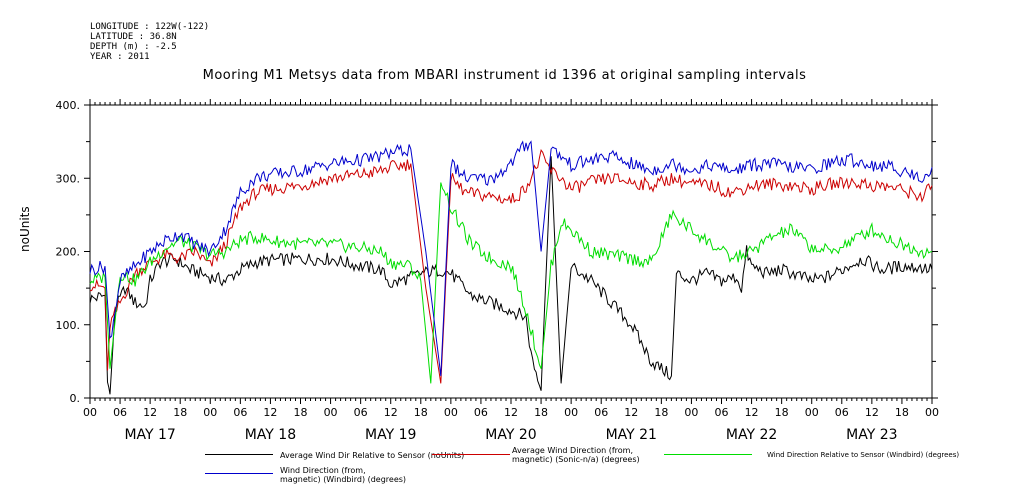 This screenshot has width=1009, height=504. I want to click on legend-label-2a: Average Wind Direction (from,, so click(573, 450).